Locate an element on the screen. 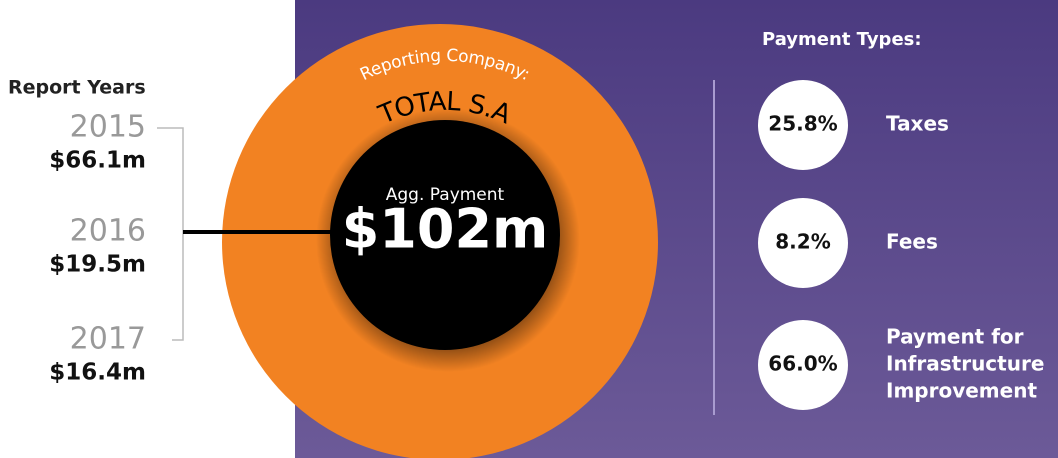 The height and width of the screenshot is (458, 1058). year-amount: $16.4m is located at coordinates (97, 373).